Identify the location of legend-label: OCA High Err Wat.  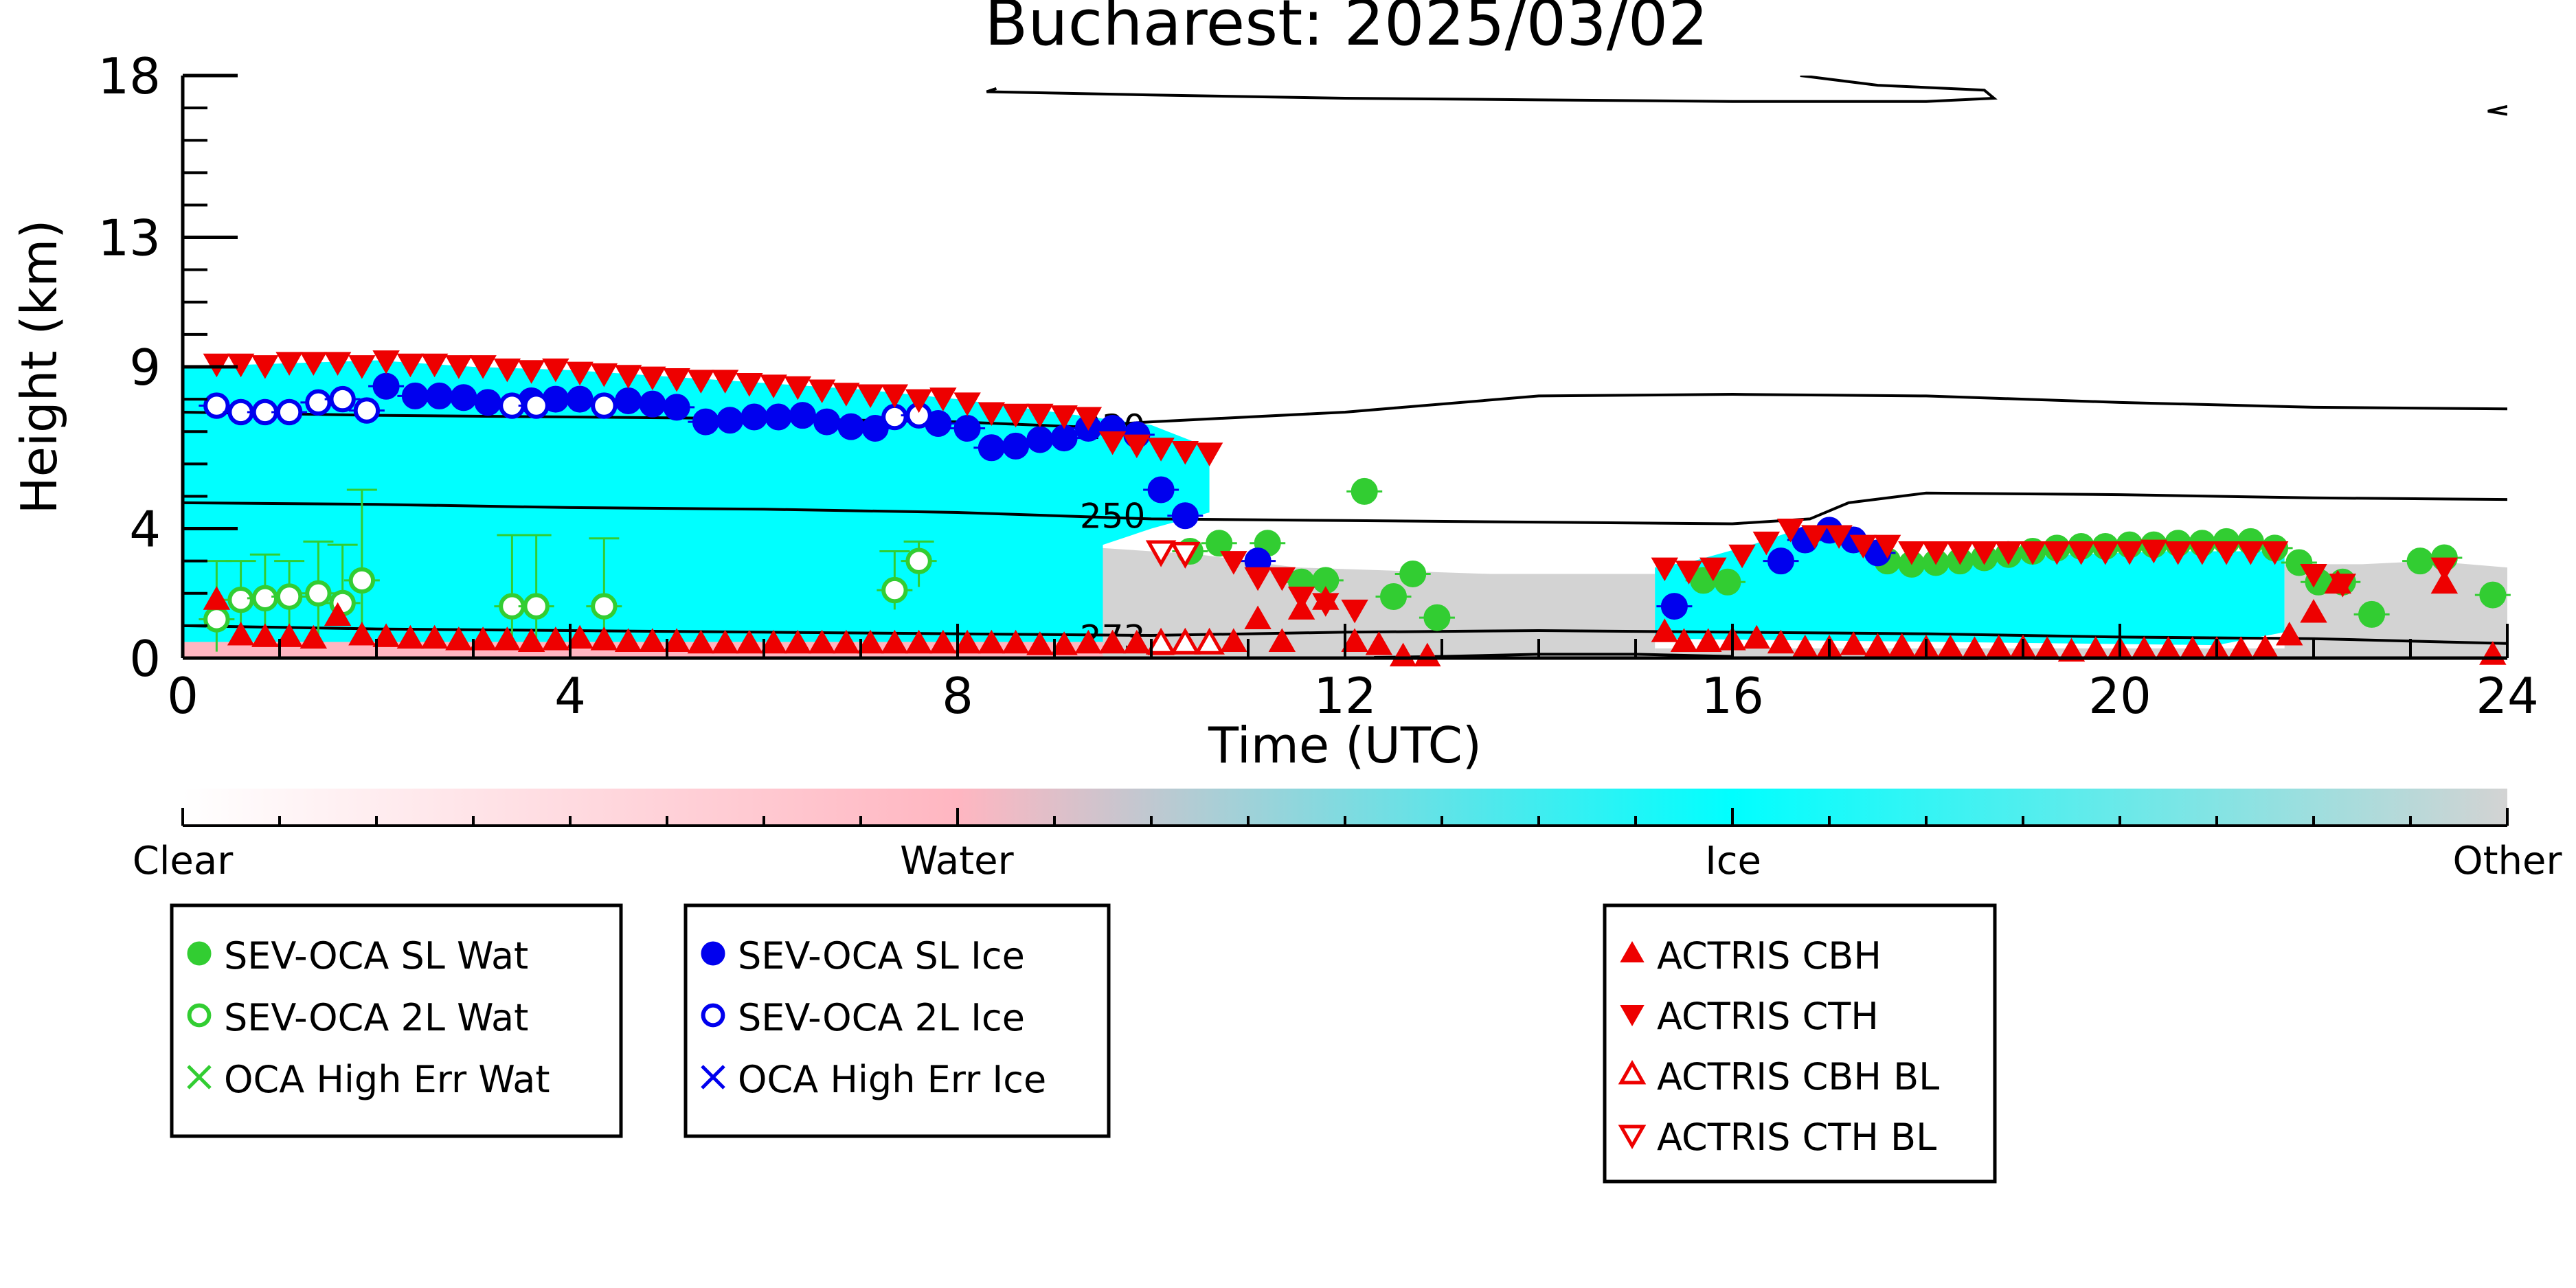
(387, 1079).